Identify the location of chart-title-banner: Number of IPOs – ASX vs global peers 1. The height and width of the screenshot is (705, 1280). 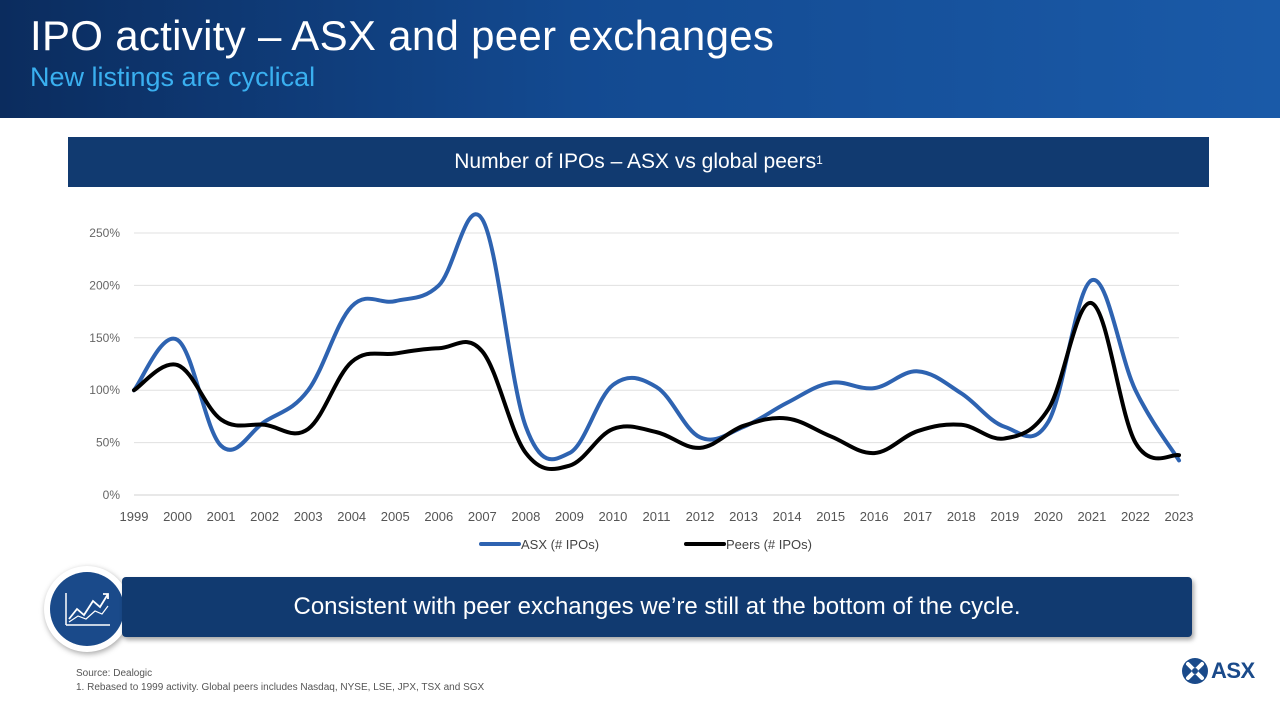
(638, 162).